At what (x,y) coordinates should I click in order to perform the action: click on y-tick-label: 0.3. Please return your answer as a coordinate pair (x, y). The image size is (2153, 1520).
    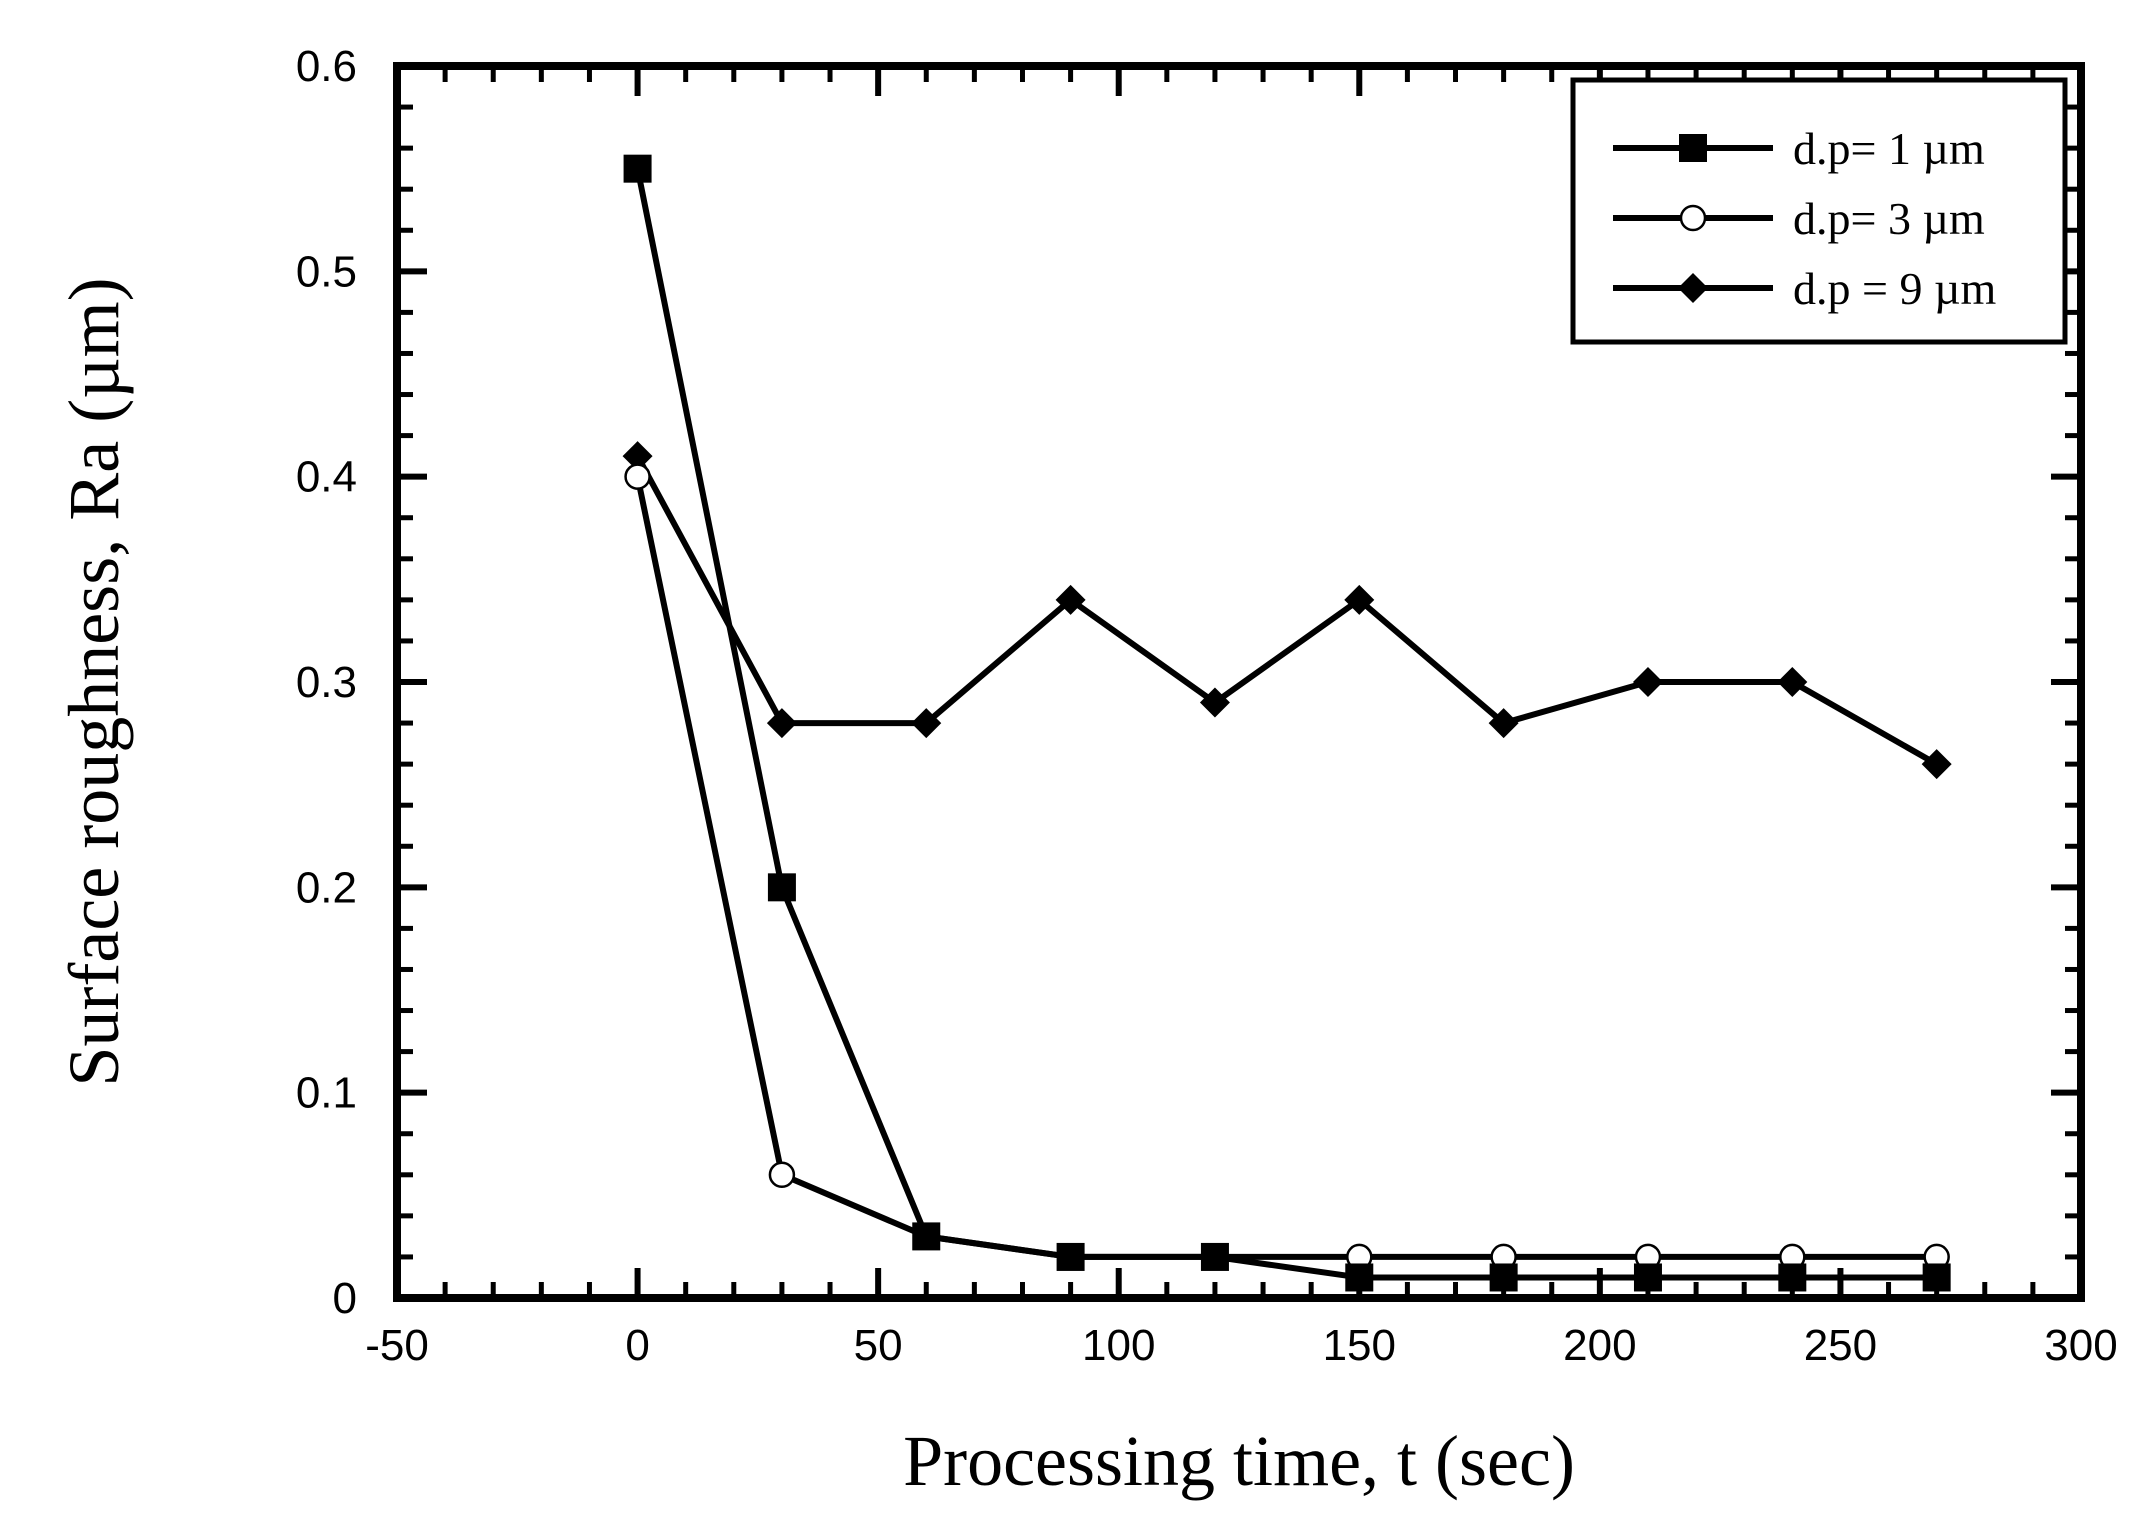
    Looking at the image, I should click on (326, 682).